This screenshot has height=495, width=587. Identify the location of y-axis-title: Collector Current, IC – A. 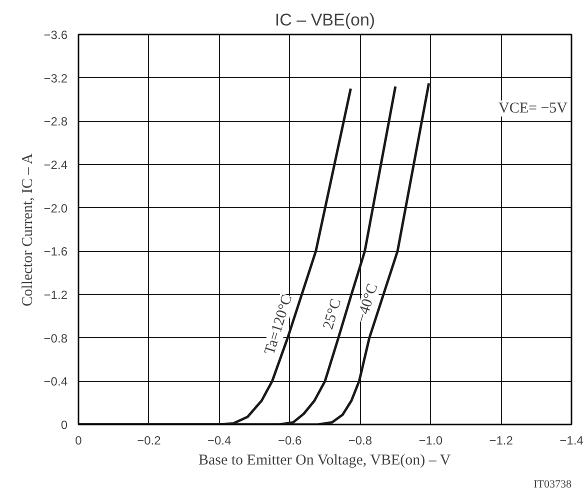
(28, 229).